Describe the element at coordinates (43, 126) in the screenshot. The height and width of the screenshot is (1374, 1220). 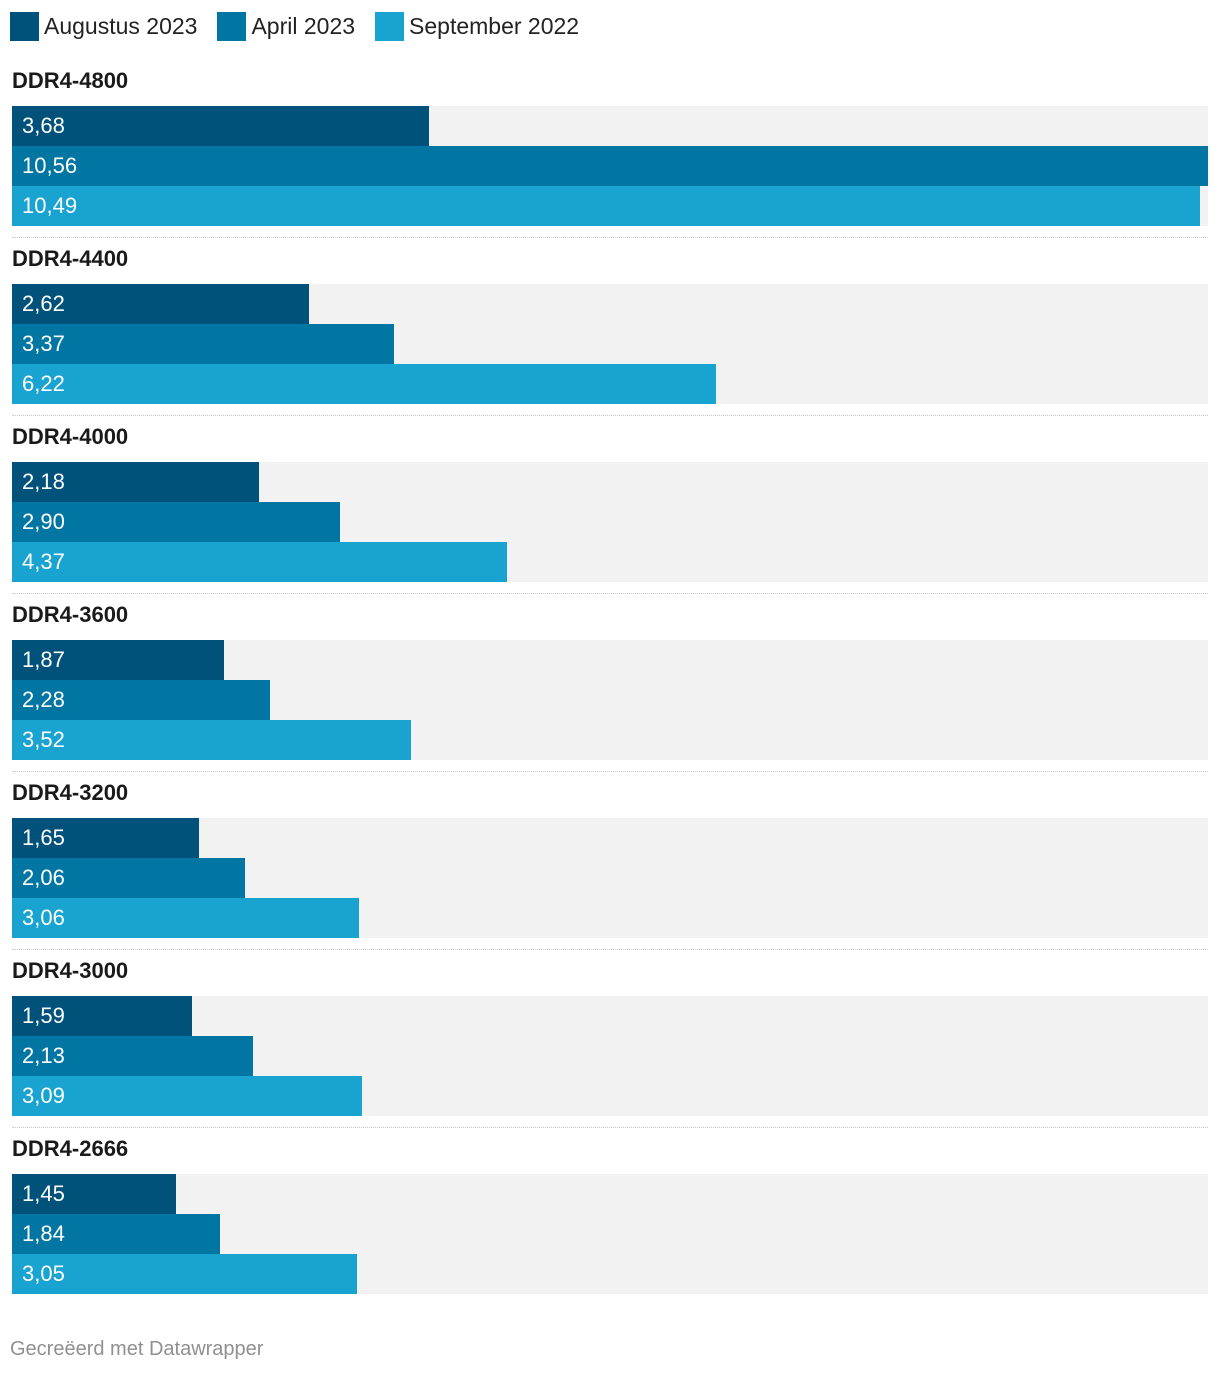
I see `bar-value-label: 3,68` at that location.